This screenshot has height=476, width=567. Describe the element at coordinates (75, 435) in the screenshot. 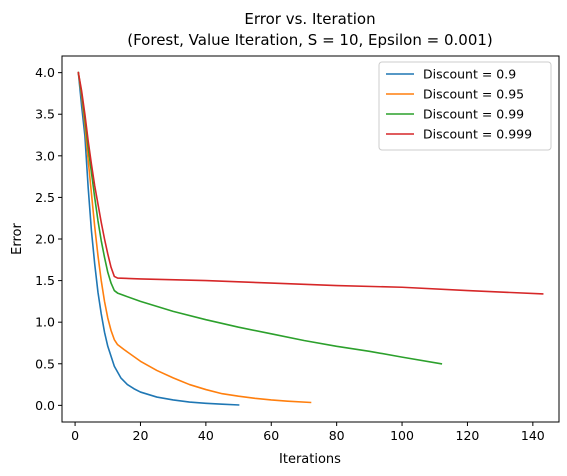

I see `x-tick-label: 0` at that location.